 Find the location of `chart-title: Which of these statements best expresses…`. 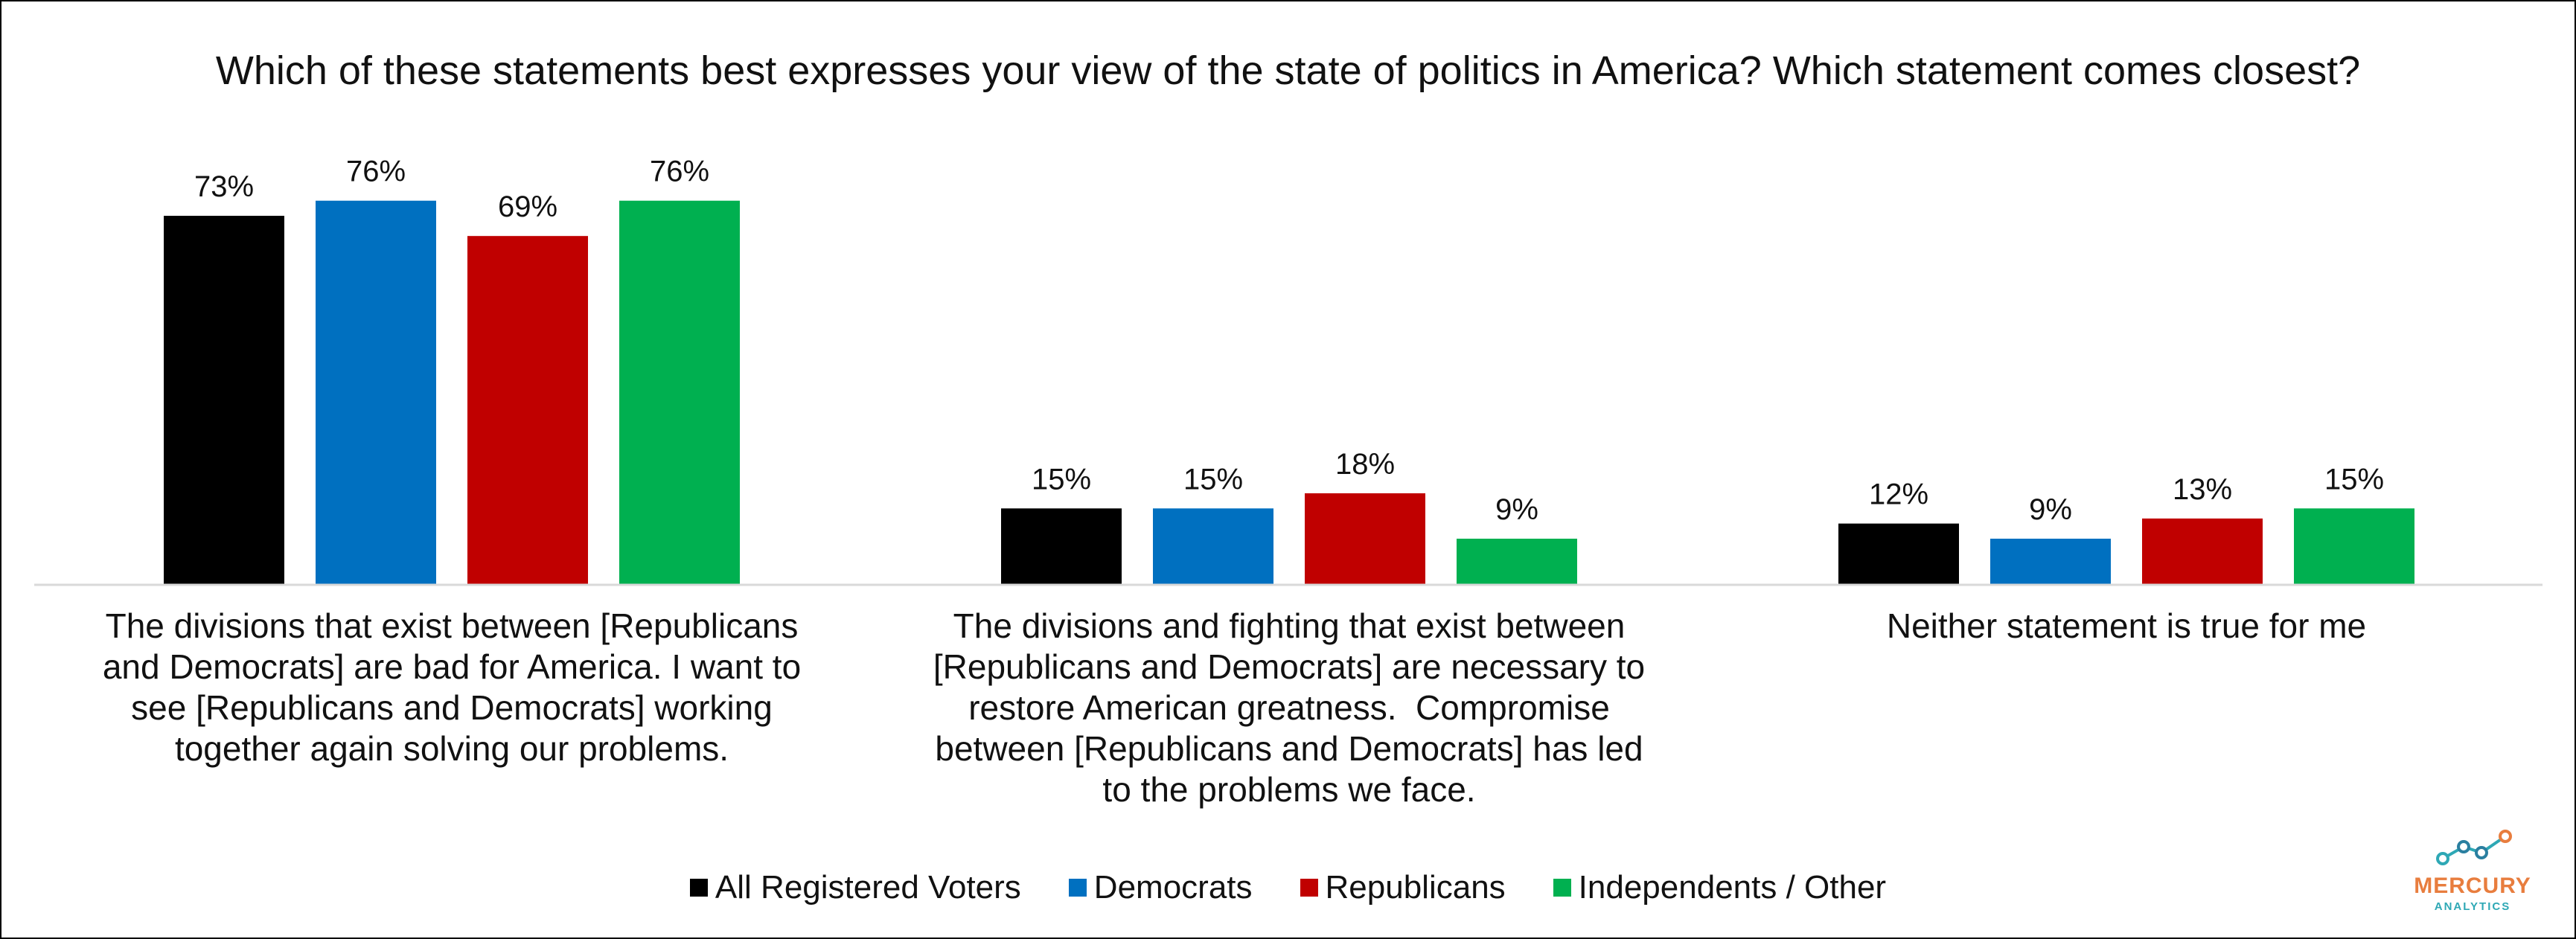

chart-title: Which of these statements best expresses… is located at coordinates (1288, 70).